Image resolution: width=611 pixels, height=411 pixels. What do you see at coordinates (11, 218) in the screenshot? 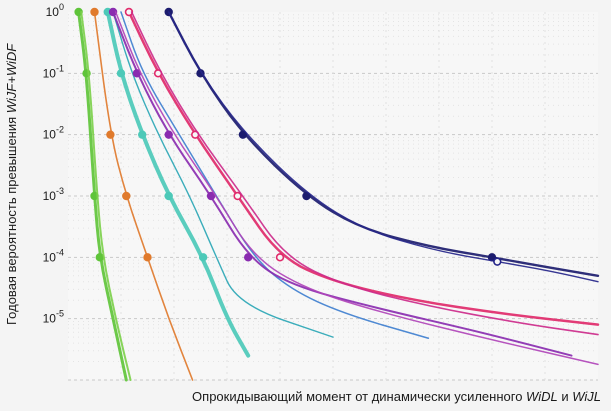
I see `ylabel-part: Годовая вероятность превышения` at bounding box center [11, 218].